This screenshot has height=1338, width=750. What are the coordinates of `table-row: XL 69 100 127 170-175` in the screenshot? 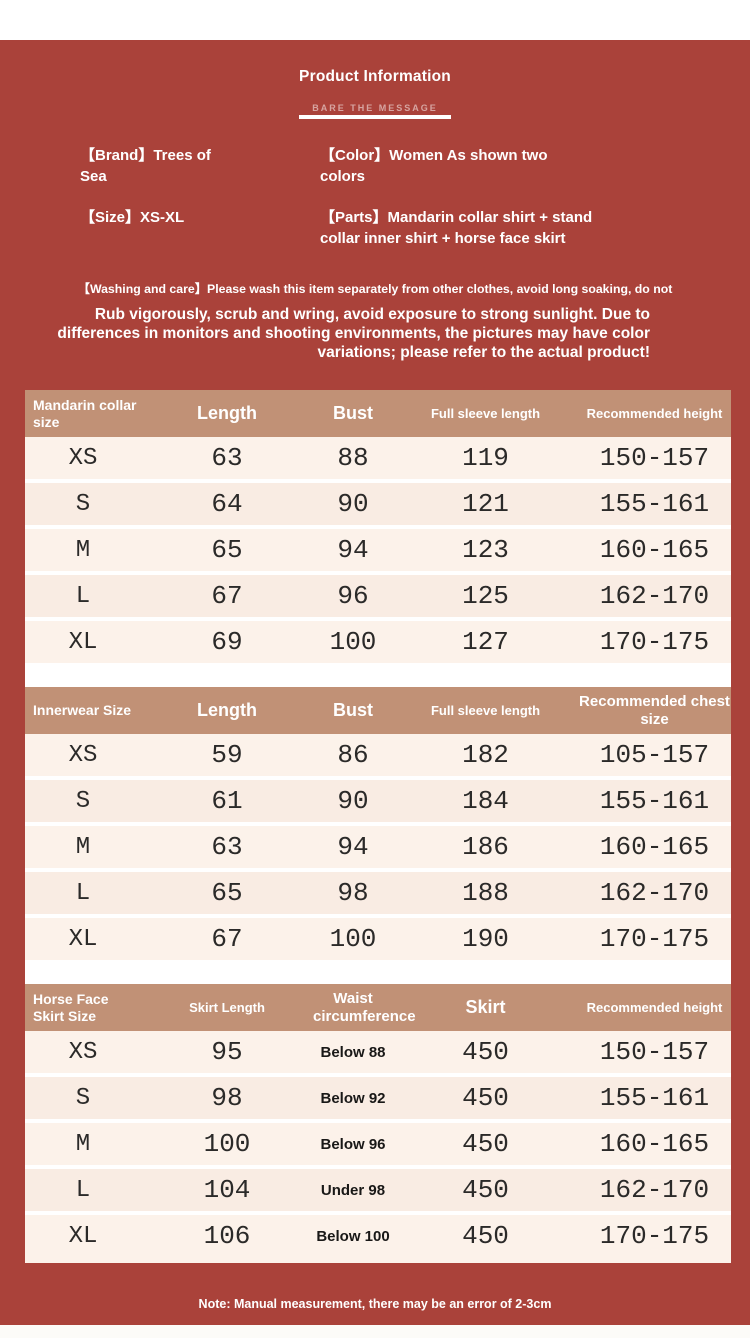 It's located at (378, 642).